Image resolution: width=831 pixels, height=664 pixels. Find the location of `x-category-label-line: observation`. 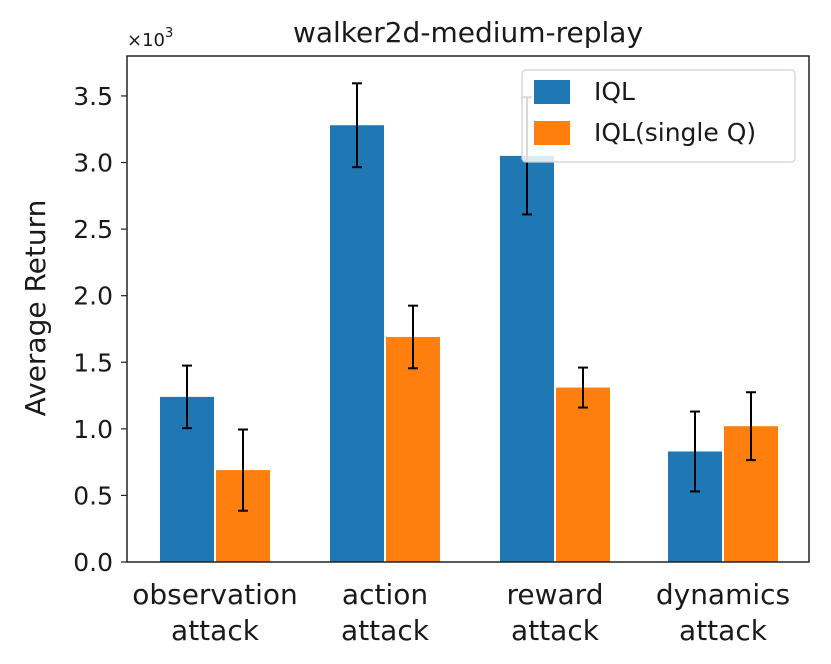

x-category-label-line: observation is located at coordinates (215, 594).